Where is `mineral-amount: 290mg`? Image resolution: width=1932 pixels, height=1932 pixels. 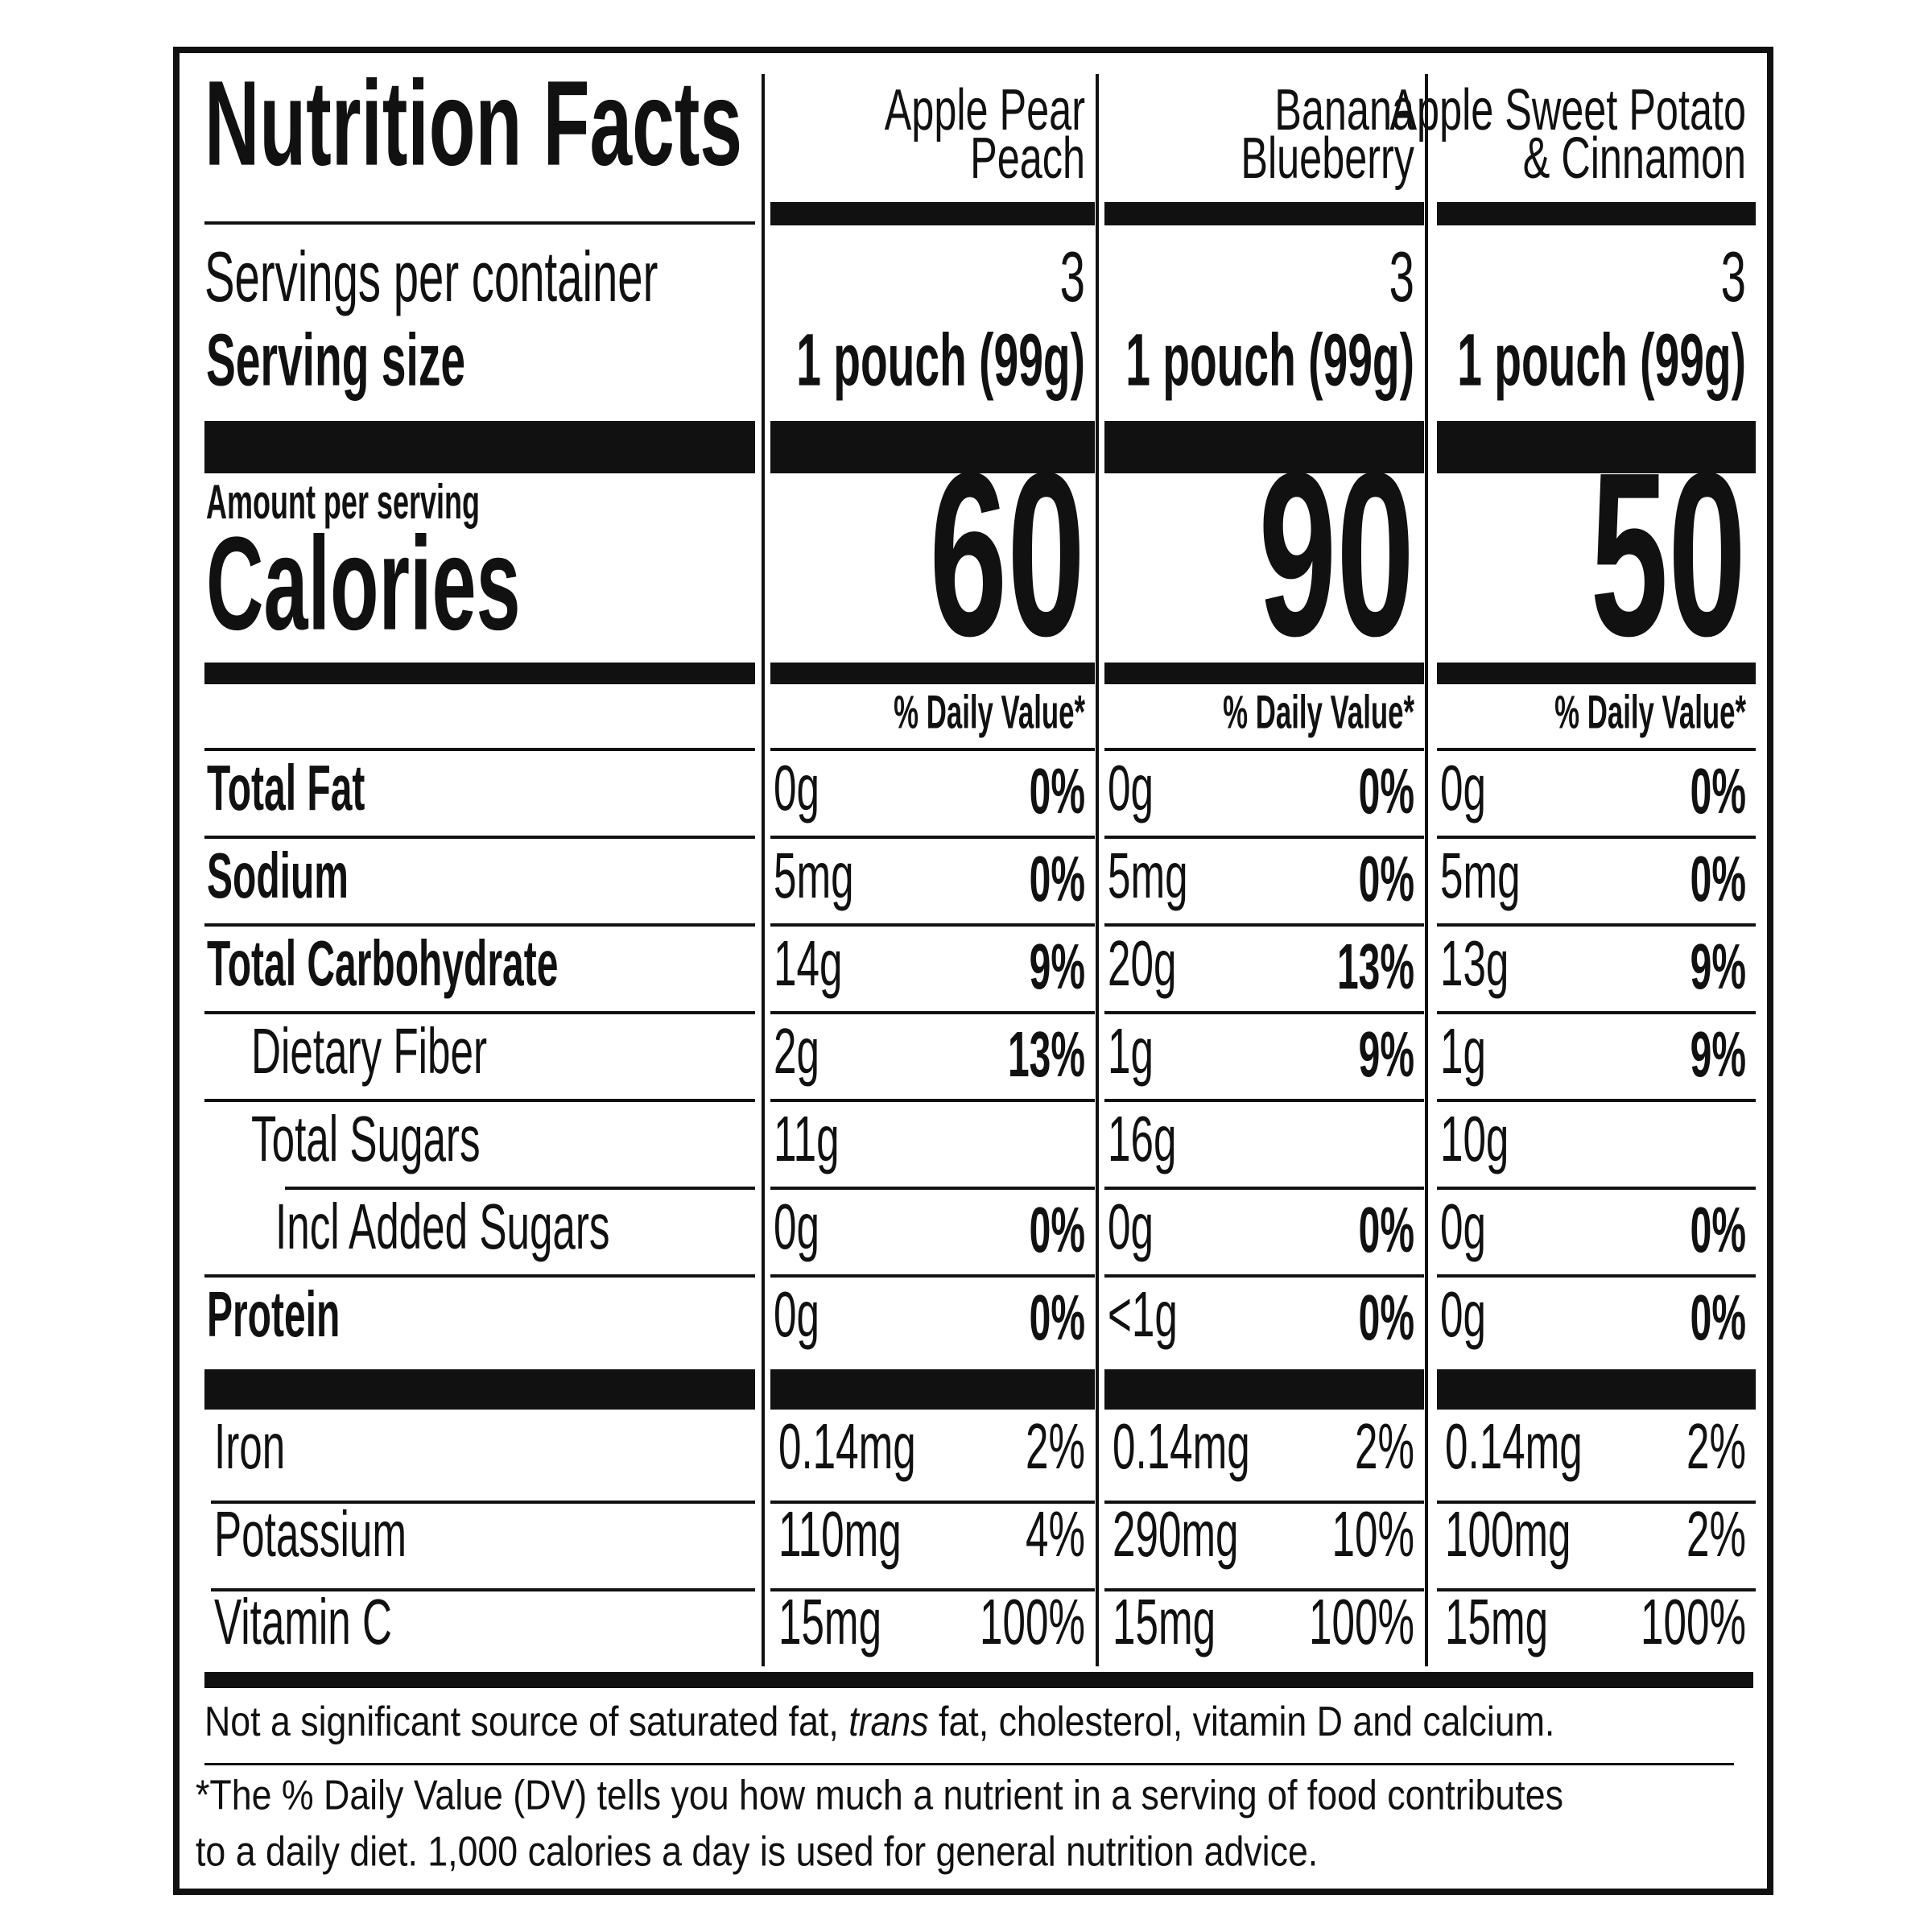
mineral-amount: 290mg is located at coordinates (1176, 1535).